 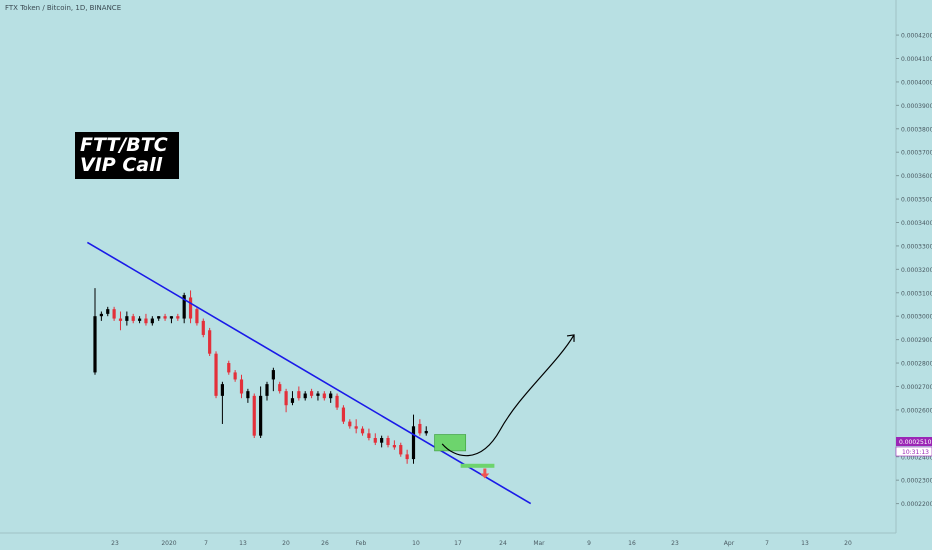 I want to click on projection-arrowhead, so click(x=570, y=338).